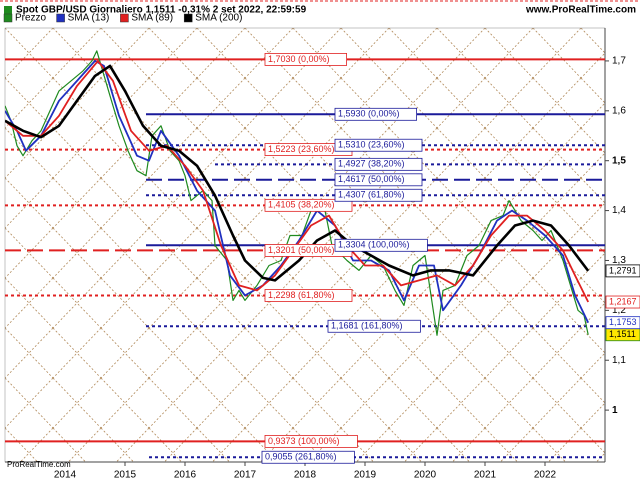  Describe the element at coordinates (619, 260) in the screenshot. I see `y-tick-label: 1,3` at that location.